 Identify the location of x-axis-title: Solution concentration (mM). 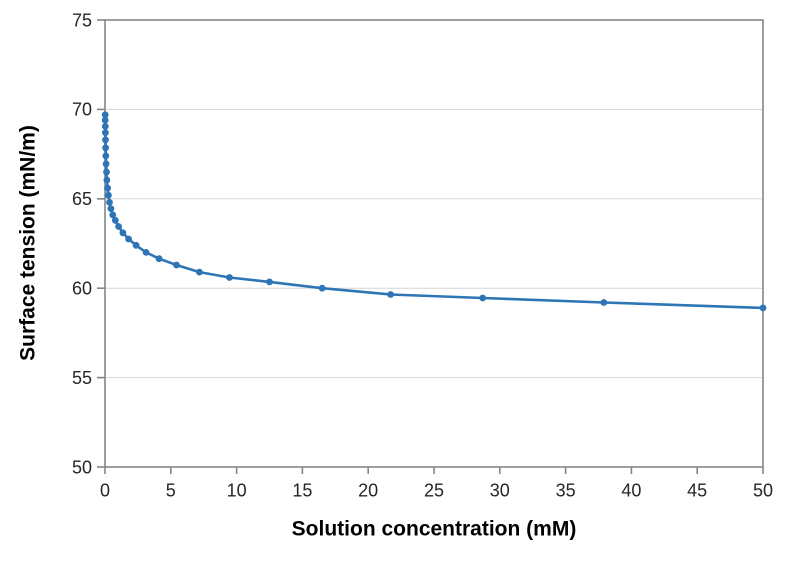
(434, 528).